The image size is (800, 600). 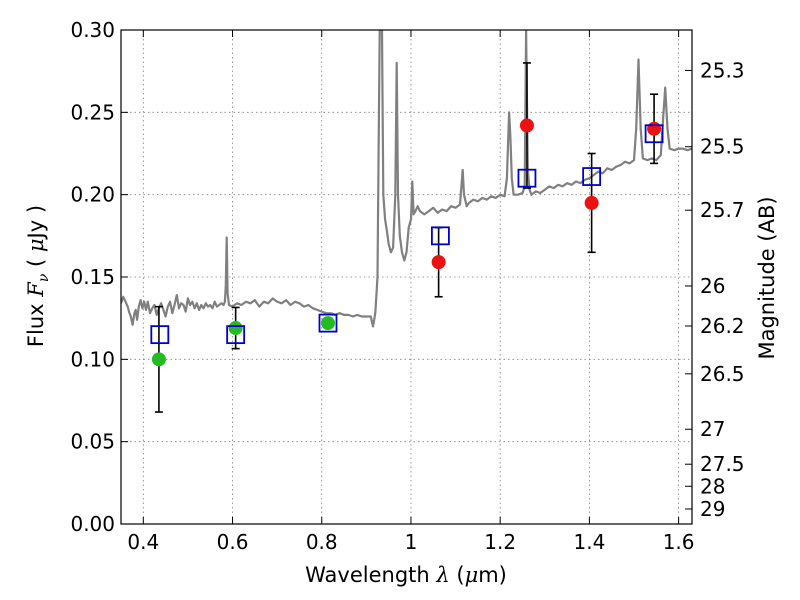 I want to click on y2-tick-label: 25.7, so click(x=722, y=210).